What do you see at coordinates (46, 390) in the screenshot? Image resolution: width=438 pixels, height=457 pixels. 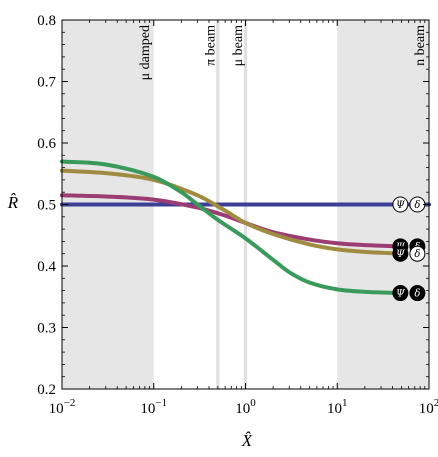 I see `y-tick-label-0: 0.2` at bounding box center [46, 390].